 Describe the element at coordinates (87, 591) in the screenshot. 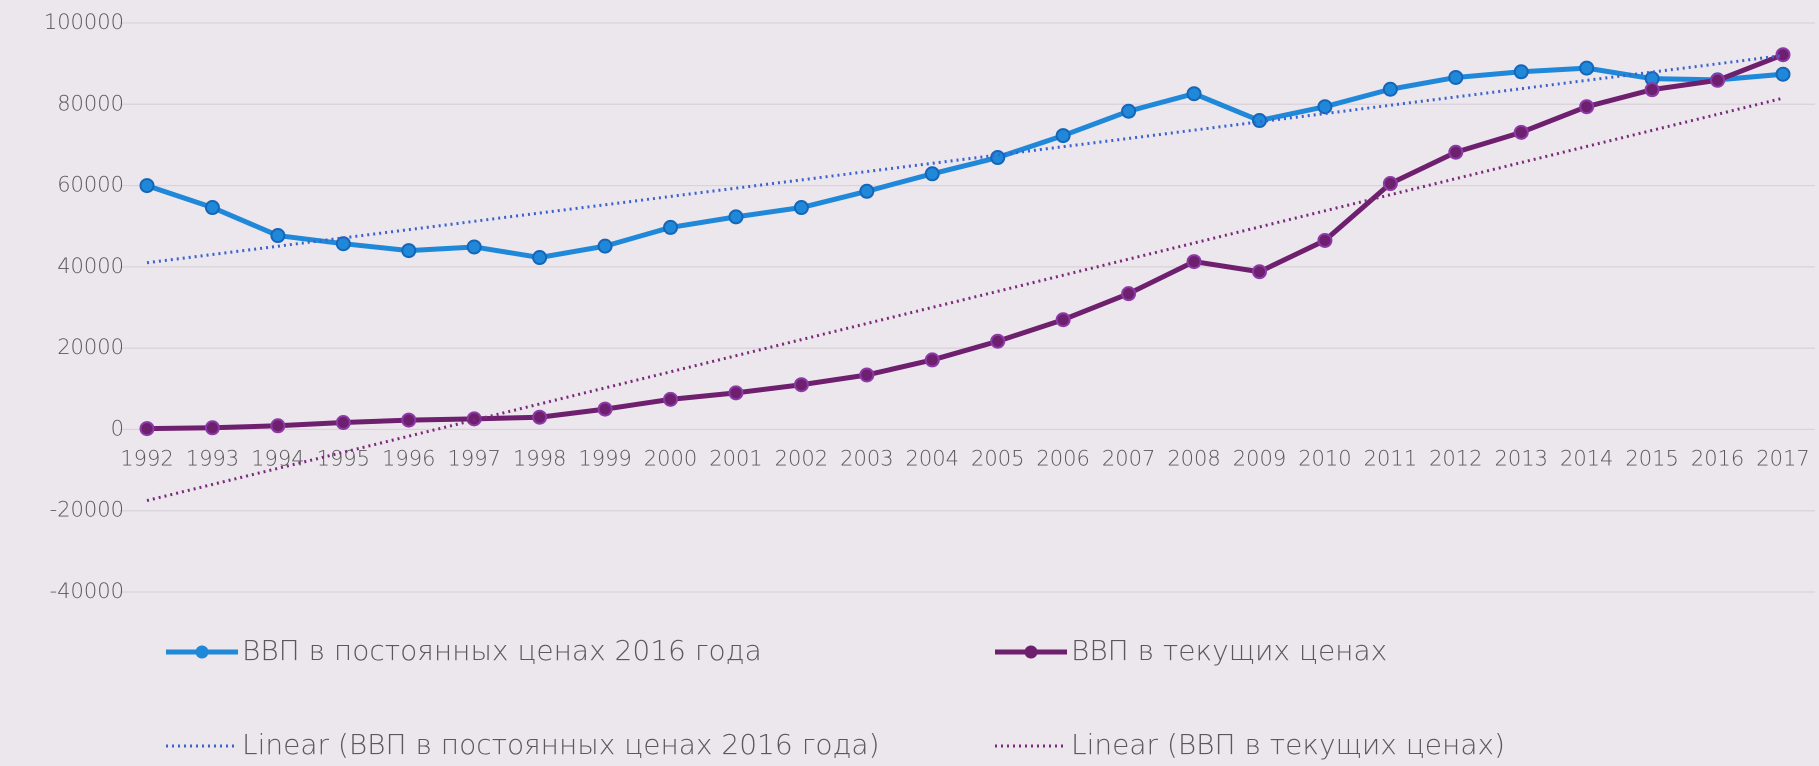

I see `y-tick-label: -40000` at that location.